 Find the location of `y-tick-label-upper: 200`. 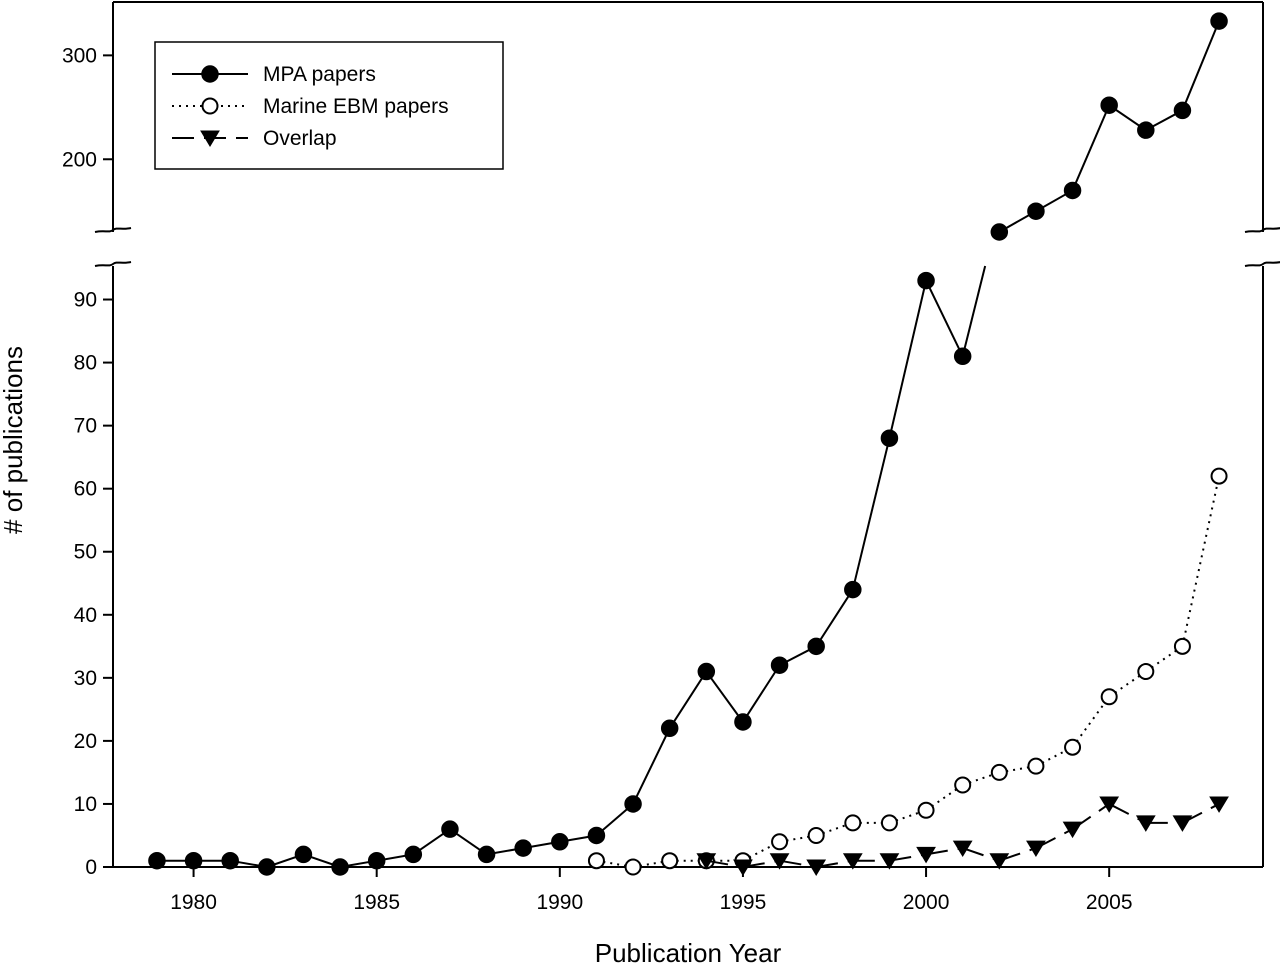

y-tick-label-upper: 200 is located at coordinates (79, 159).